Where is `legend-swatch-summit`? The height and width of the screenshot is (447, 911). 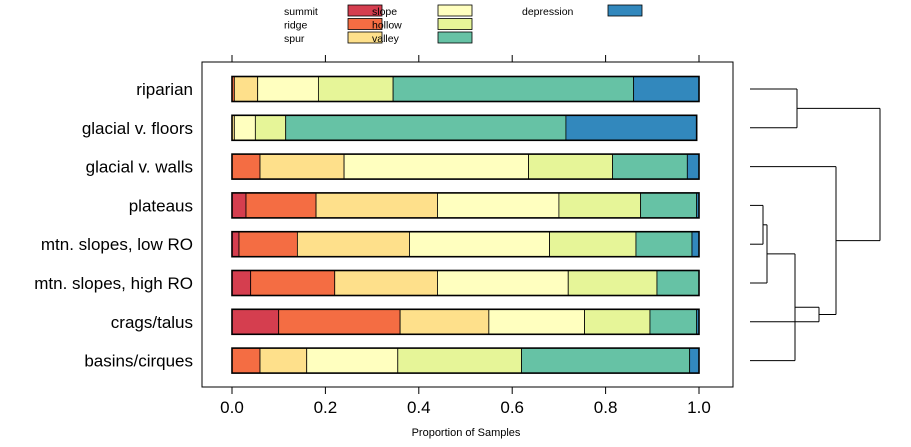 legend-swatch-summit is located at coordinates (365, 10).